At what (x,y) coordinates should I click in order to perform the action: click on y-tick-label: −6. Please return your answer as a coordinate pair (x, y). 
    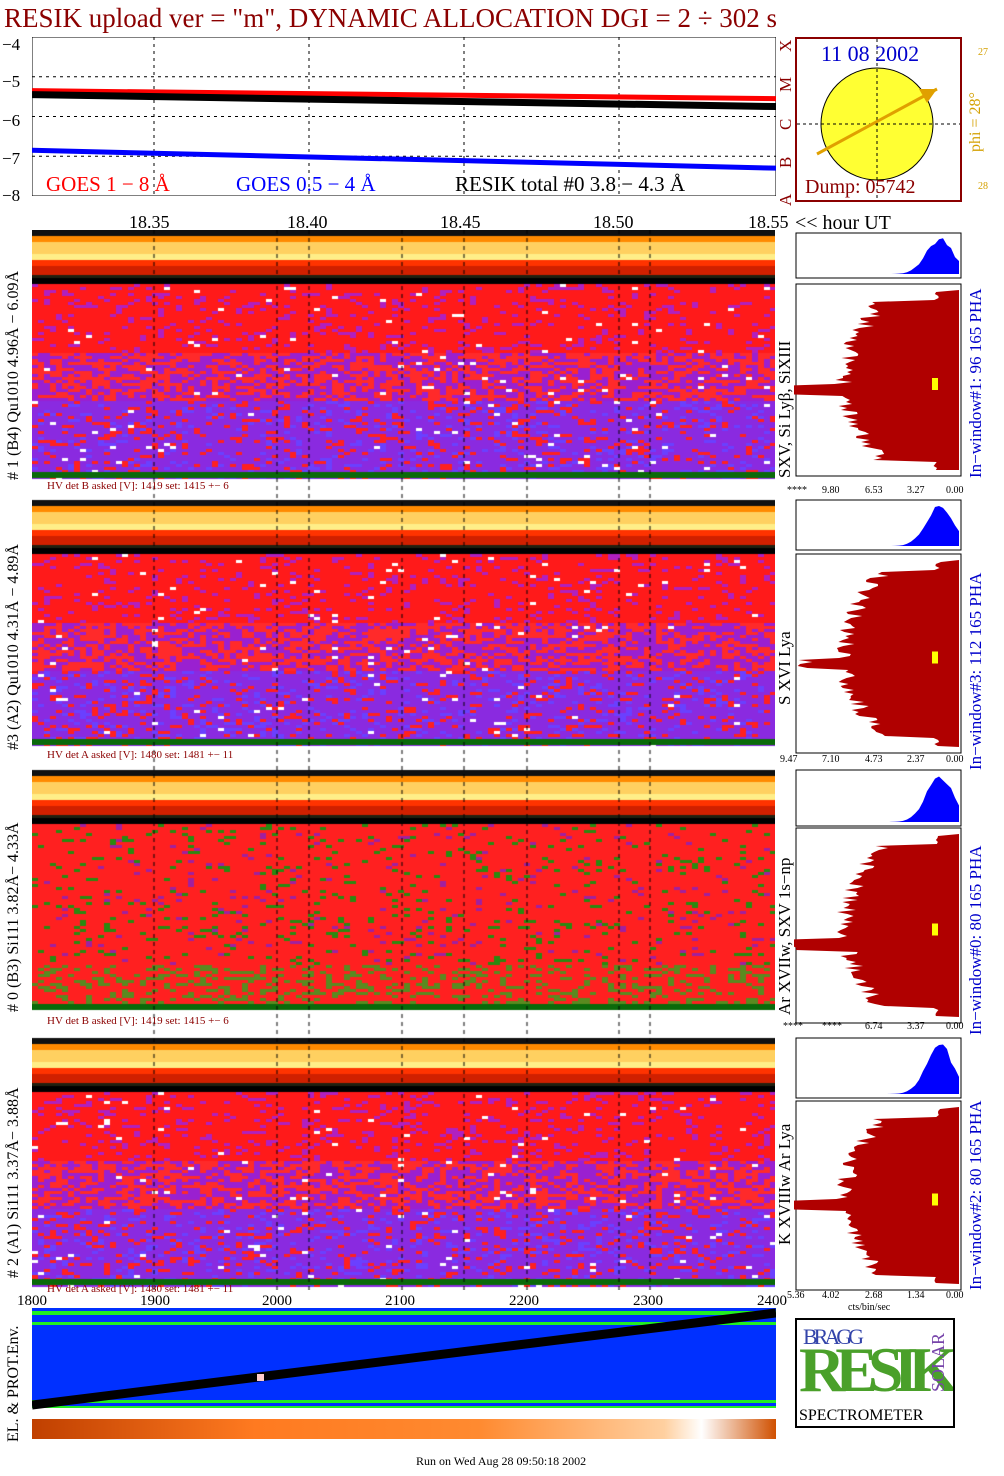
    Looking at the image, I should click on (11, 120).